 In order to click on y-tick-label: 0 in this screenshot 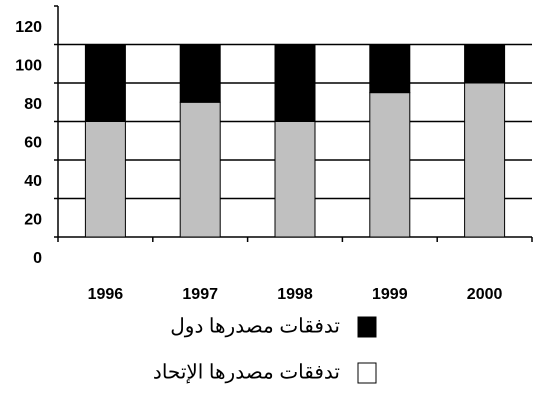, I will do `click(37, 258)`.